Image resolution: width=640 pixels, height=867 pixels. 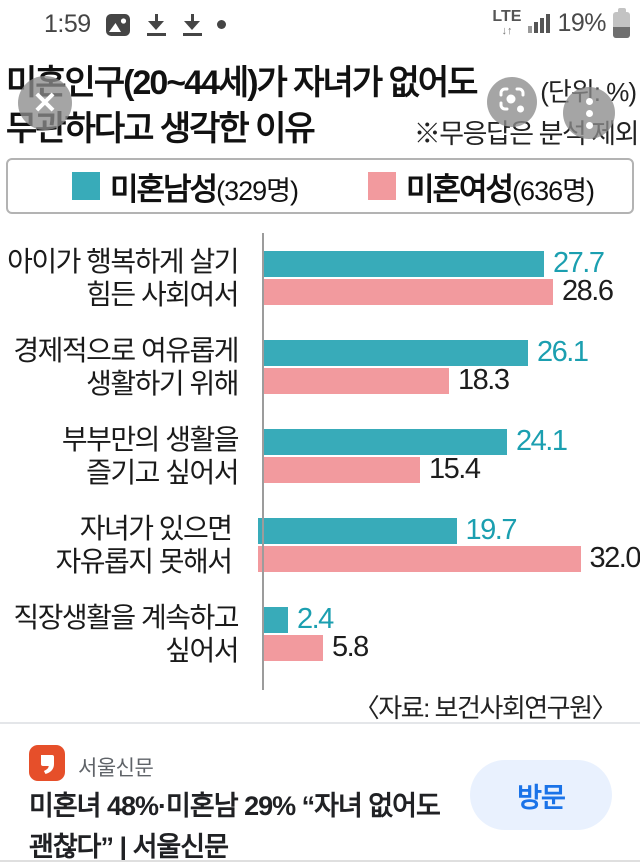 What do you see at coordinates (118, 25) in the screenshot?
I see `image-thumbnail-icon` at bounding box center [118, 25].